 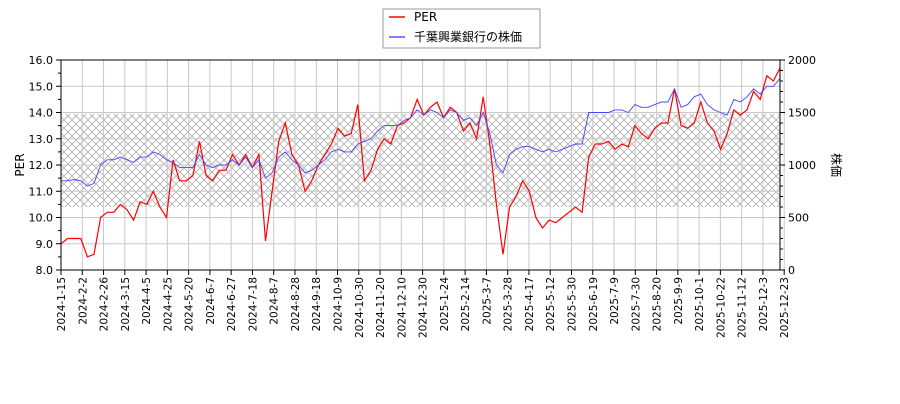 What do you see at coordinates (20, 164) in the screenshot?
I see `y-axis-label: PER` at bounding box center [20, 164].